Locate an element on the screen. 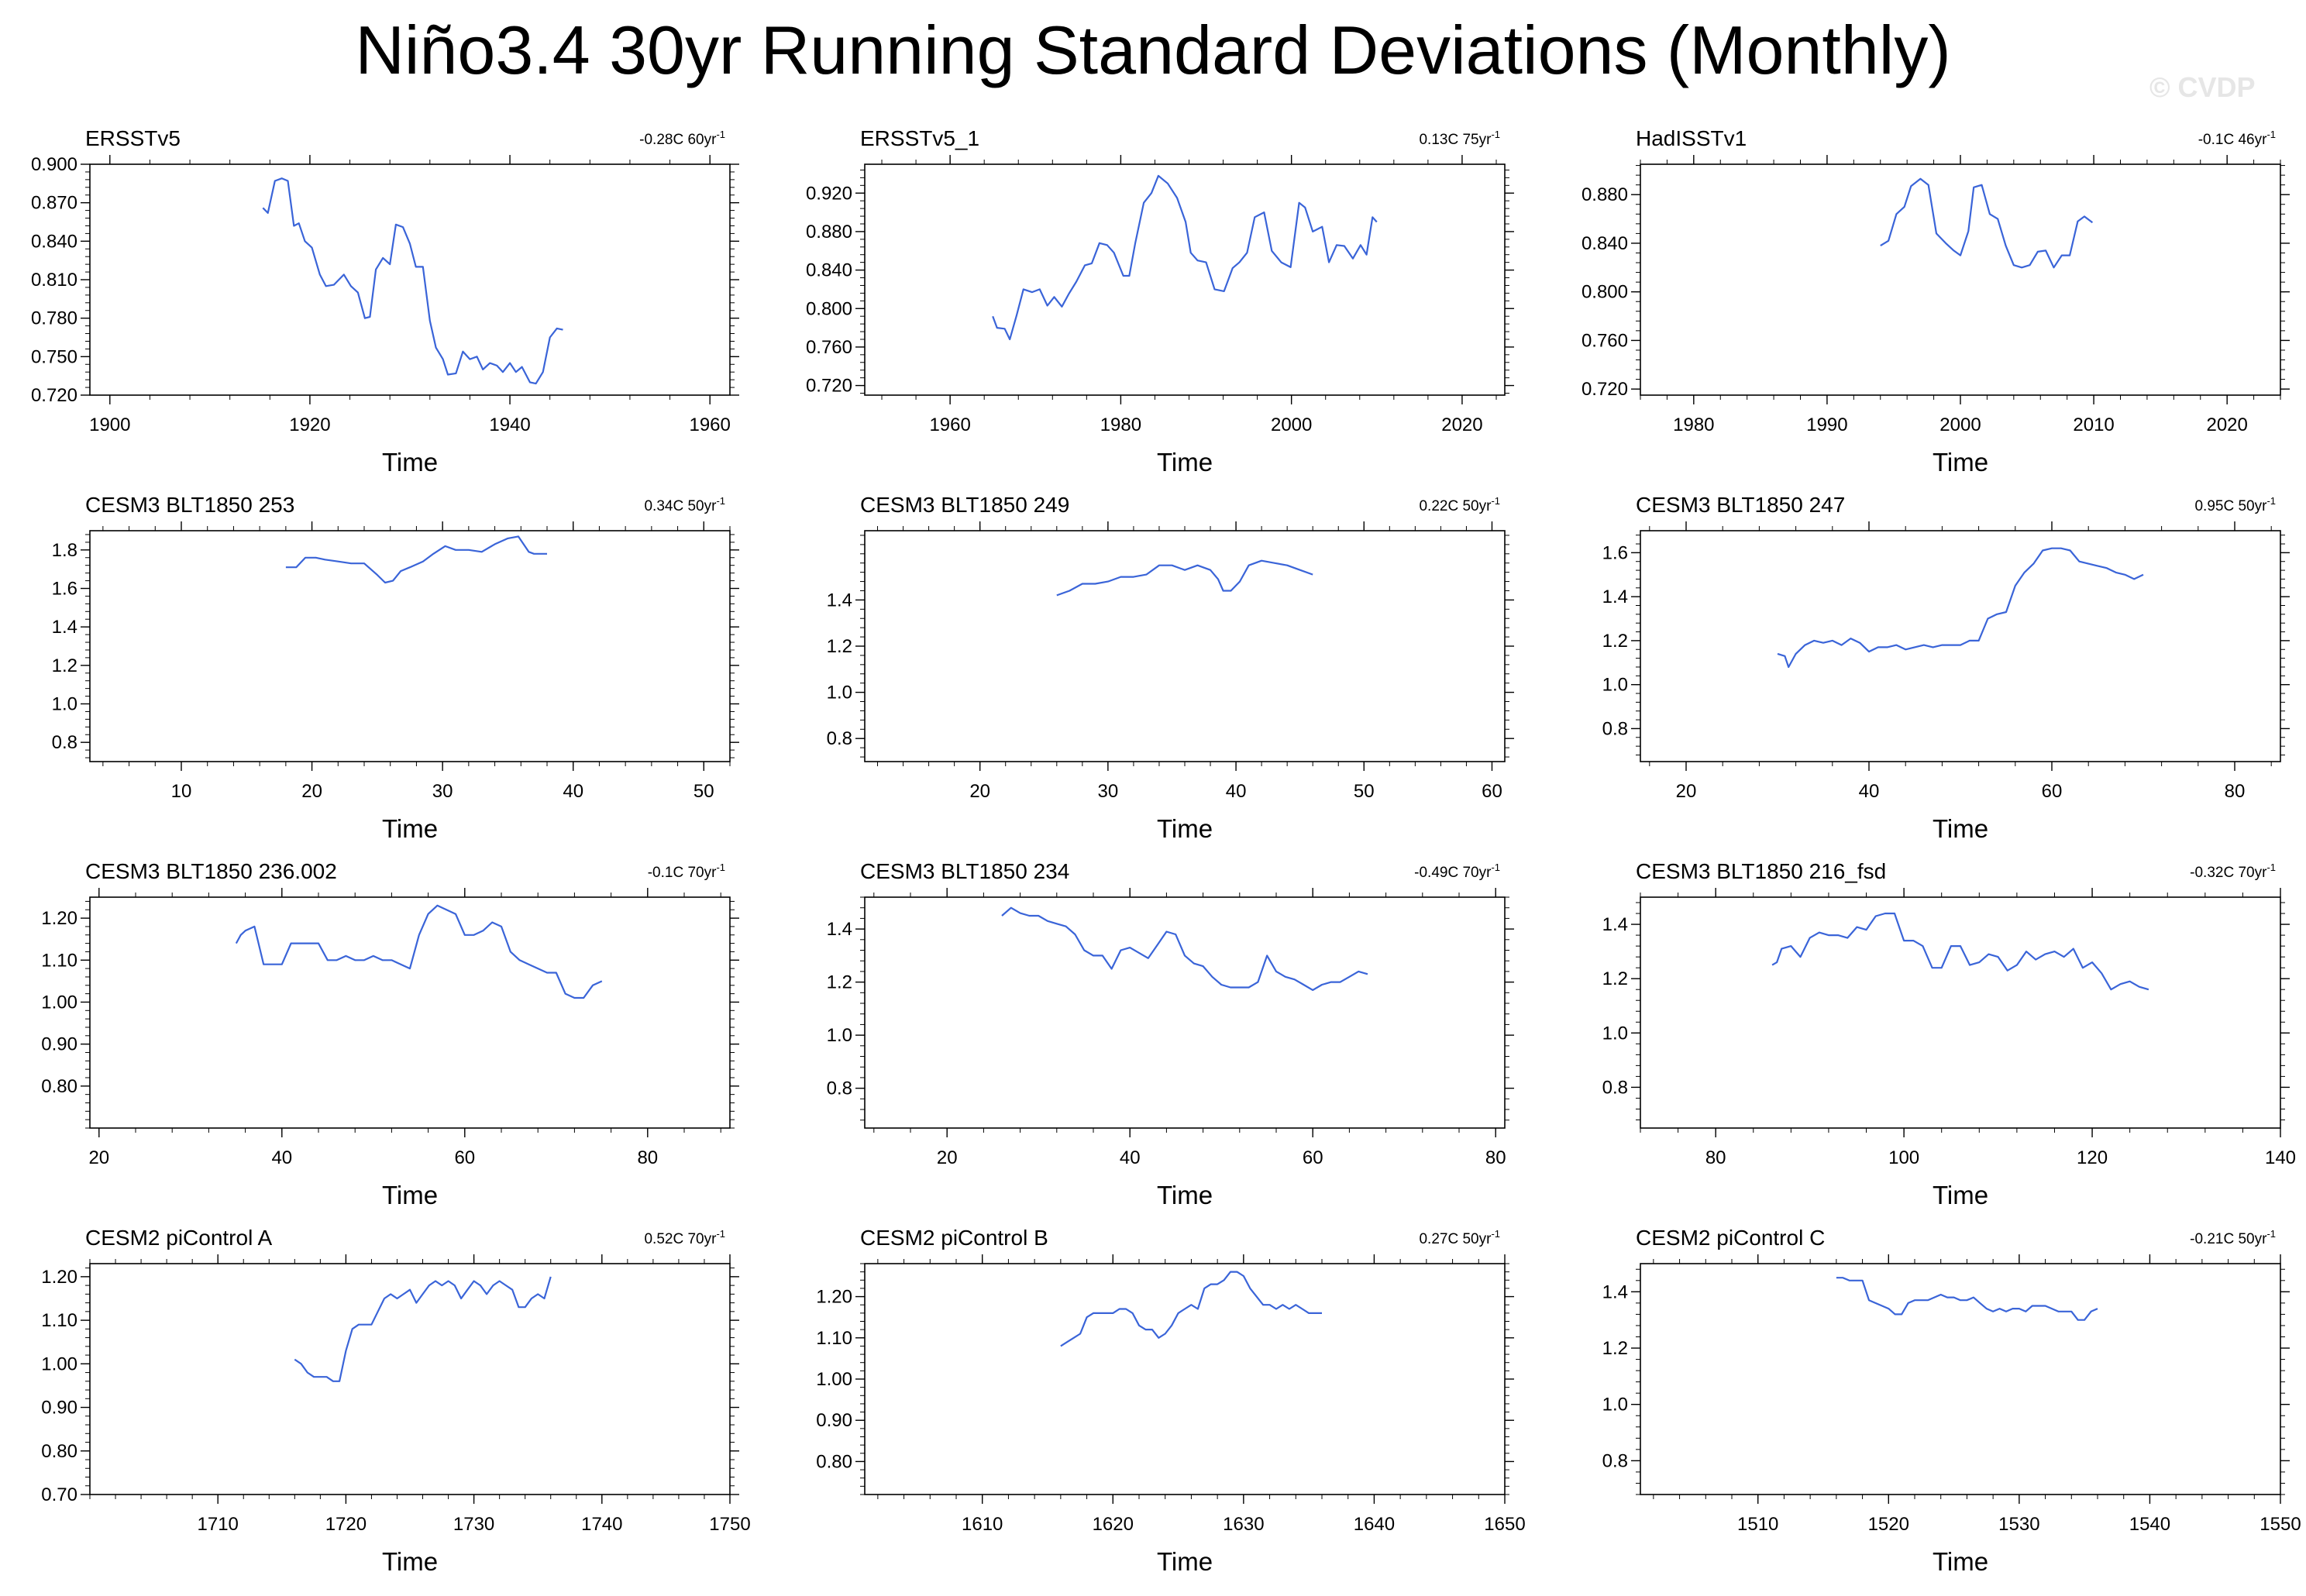 This screenshot has width=2306, height=1596. trend-value: 0.52C 70yr is located at coordinates (680, 1239).